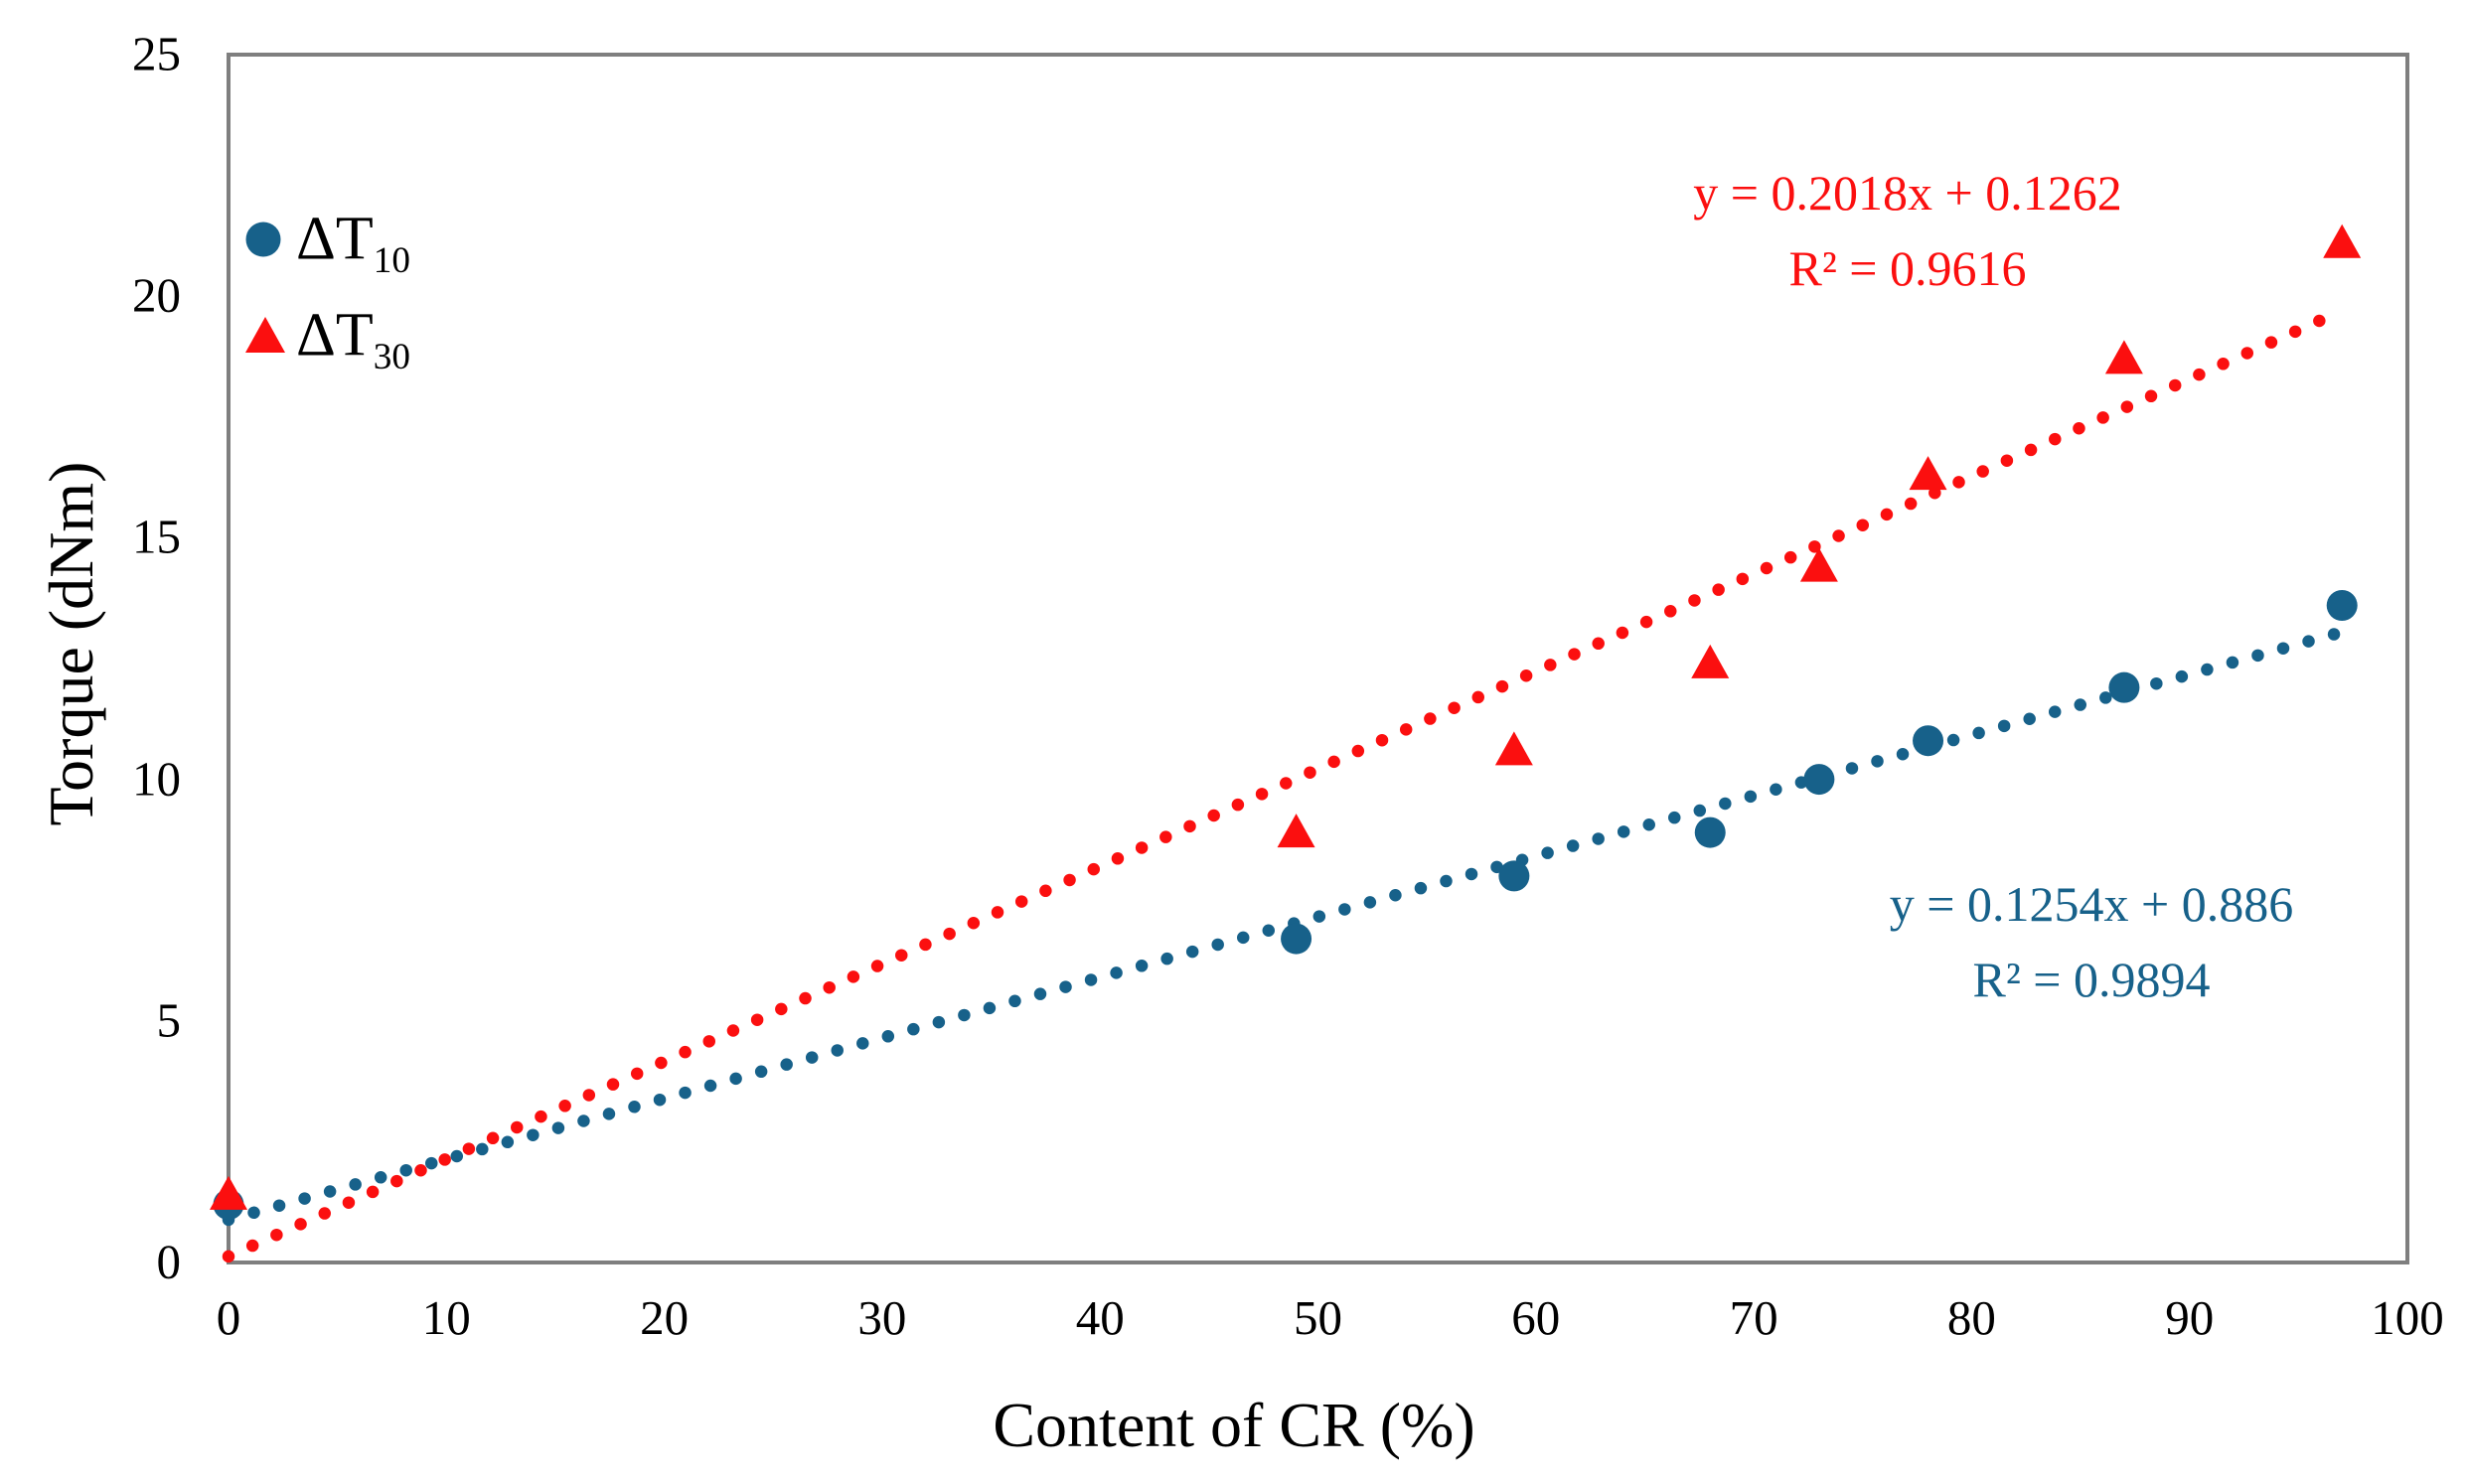  What do you see at coordinates (1536, 1317) in the screenshot?
I see `x-tick-label: 60` at bounding box center [1536, 1317].